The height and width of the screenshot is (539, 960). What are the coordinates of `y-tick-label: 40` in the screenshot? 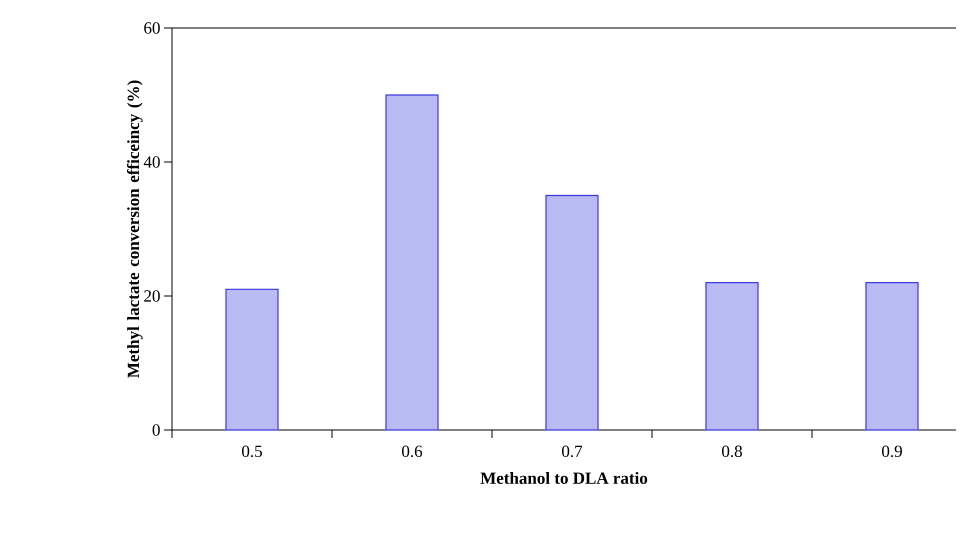 It's located at (152, 162).